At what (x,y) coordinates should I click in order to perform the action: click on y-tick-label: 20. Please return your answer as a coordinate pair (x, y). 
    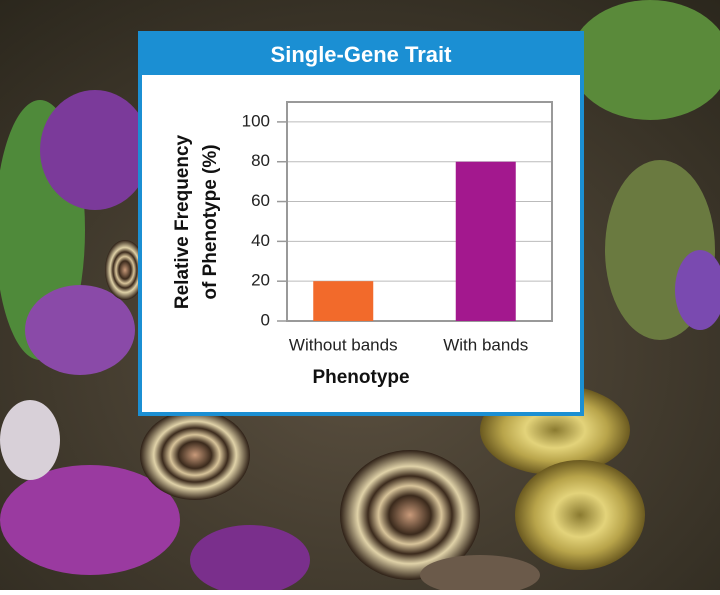
    Looking at the image, I should click on (260, 280).